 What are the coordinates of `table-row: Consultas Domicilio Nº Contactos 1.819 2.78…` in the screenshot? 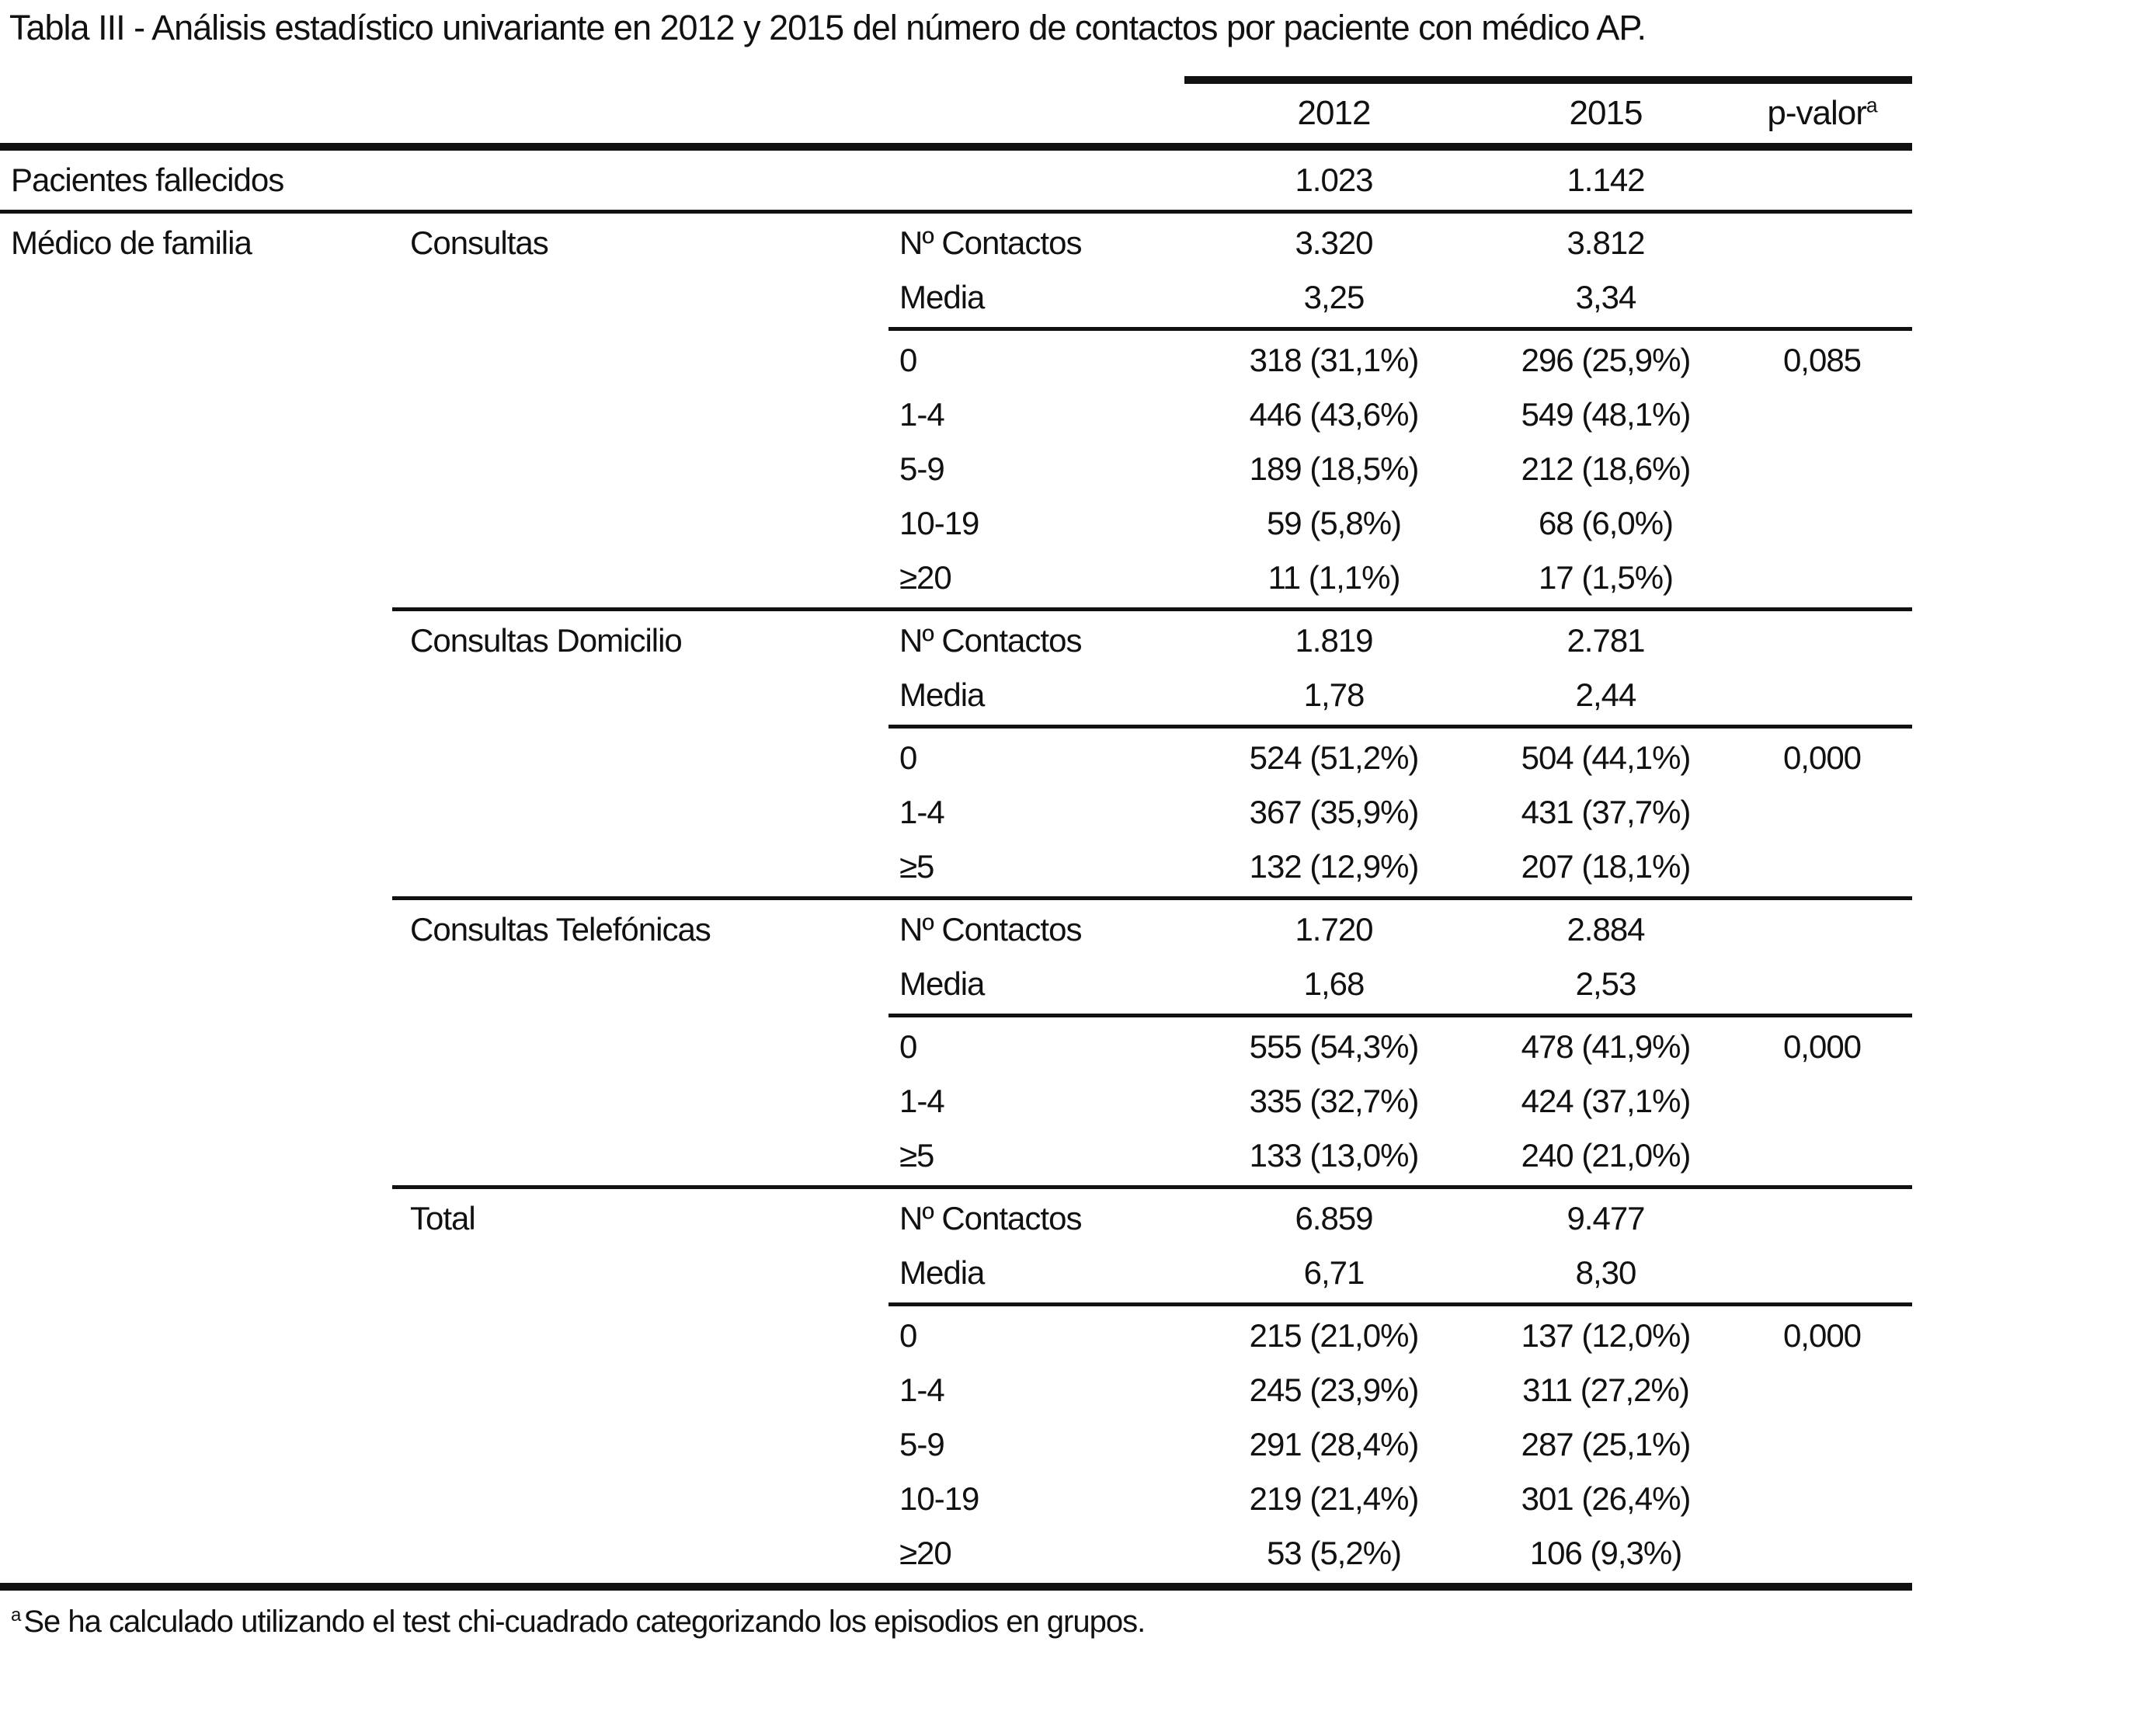 It's located at (956, 641).